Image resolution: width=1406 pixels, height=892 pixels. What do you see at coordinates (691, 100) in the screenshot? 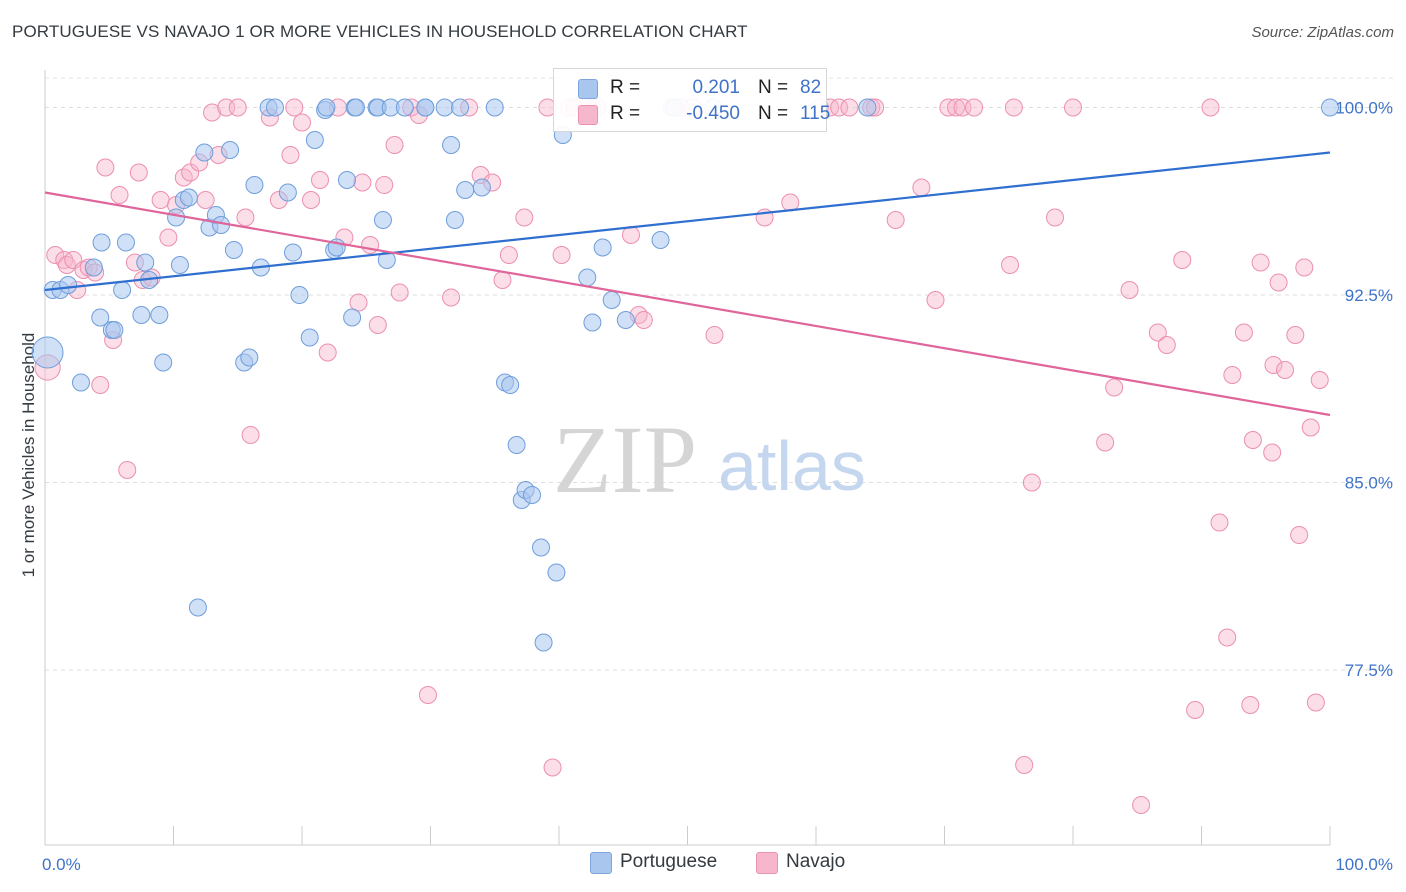
I see `correlation-legend: R = 0.201 N = 82 R = -0.450 N = 115` at bounding box center [691, 100].